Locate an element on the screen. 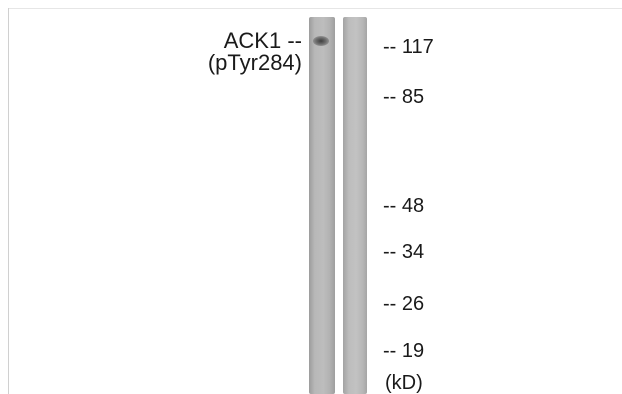 Image resolution: width=622 pixels, height=394 pixels. marker-48-kd: -- 48 is located at coordinates (404, 206).